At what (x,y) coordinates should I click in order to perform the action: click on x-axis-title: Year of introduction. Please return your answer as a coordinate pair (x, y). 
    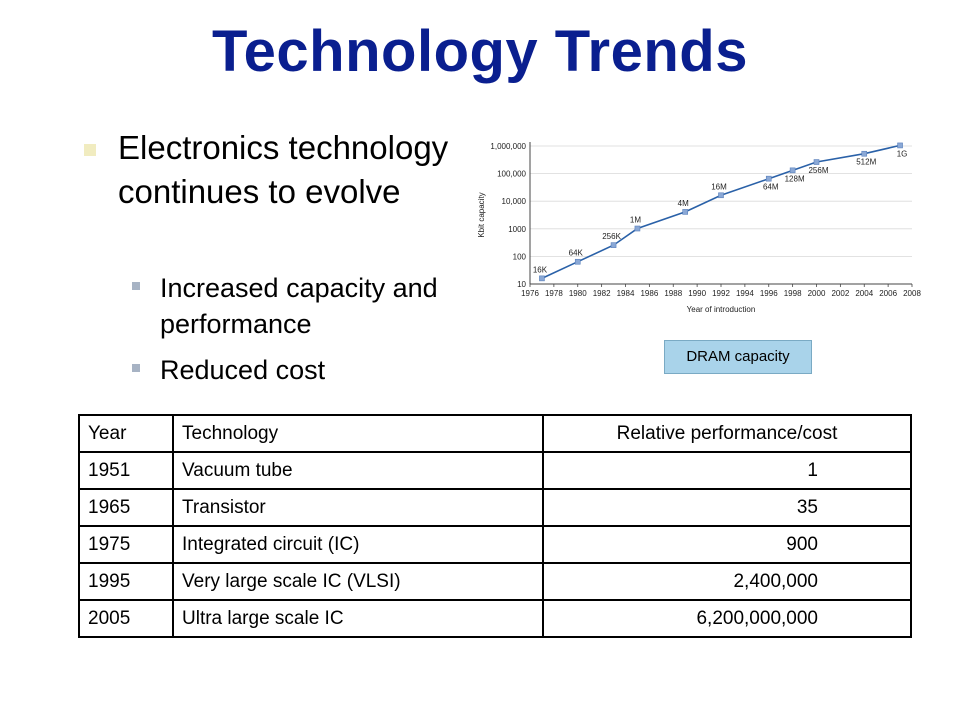
    Looking at the image, I should click on (721, 309).